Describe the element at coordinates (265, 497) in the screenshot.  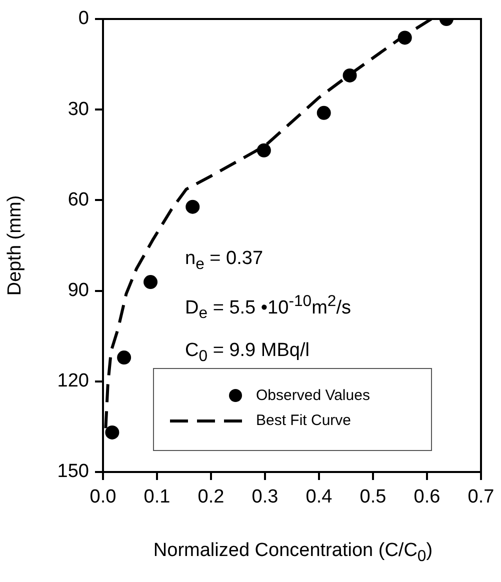
I see `x-tick-label: 0.3` at that location.